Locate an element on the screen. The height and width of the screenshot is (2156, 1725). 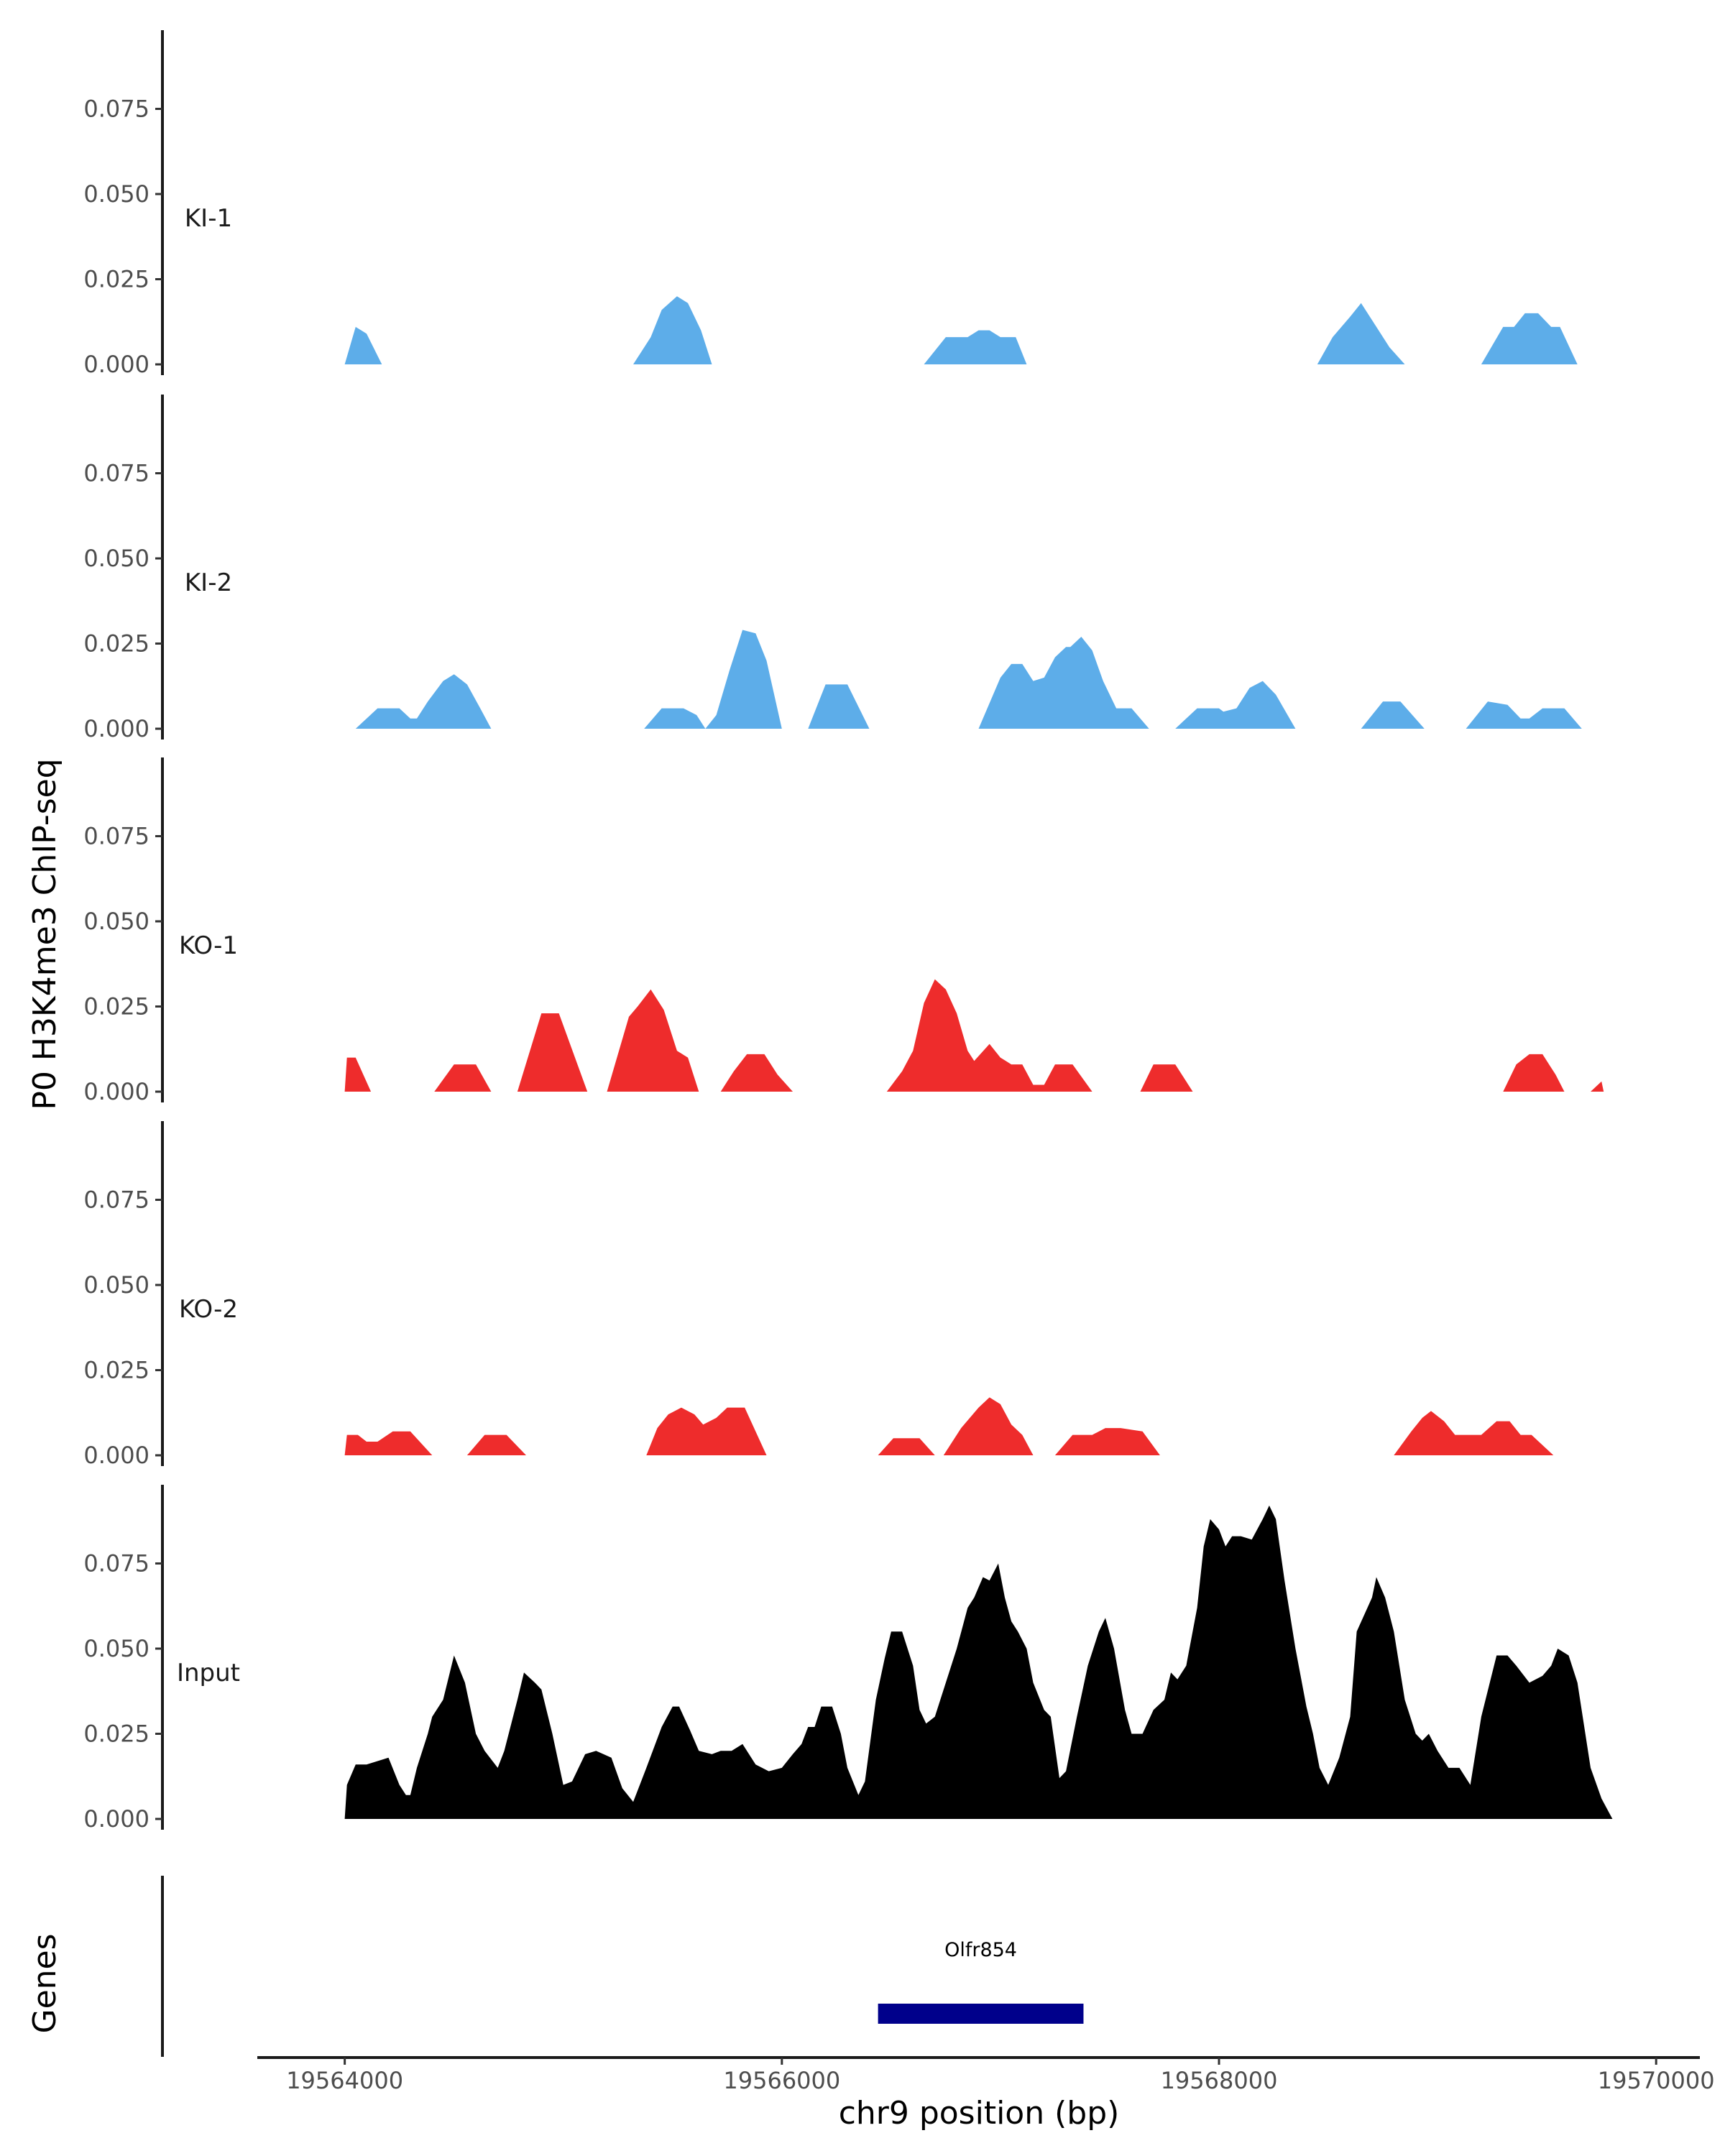
track-label: KI-1 is located at coordinates (208, 219).